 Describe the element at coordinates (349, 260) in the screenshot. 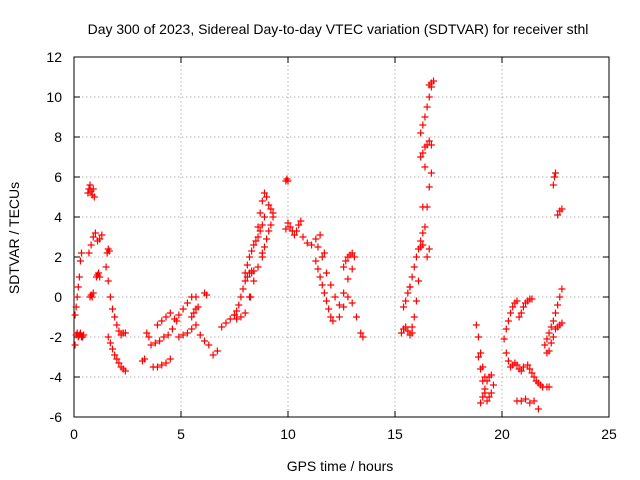

I see `series-arc30` at that location.